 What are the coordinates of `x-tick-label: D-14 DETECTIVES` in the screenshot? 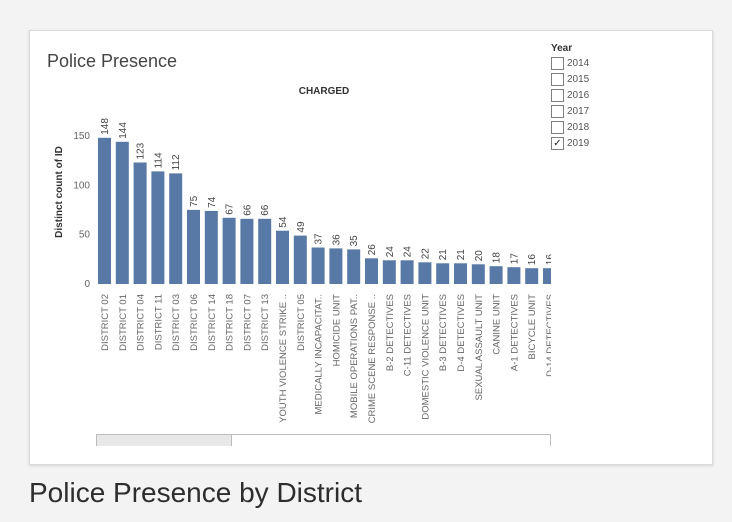 It's located at (550, 335).